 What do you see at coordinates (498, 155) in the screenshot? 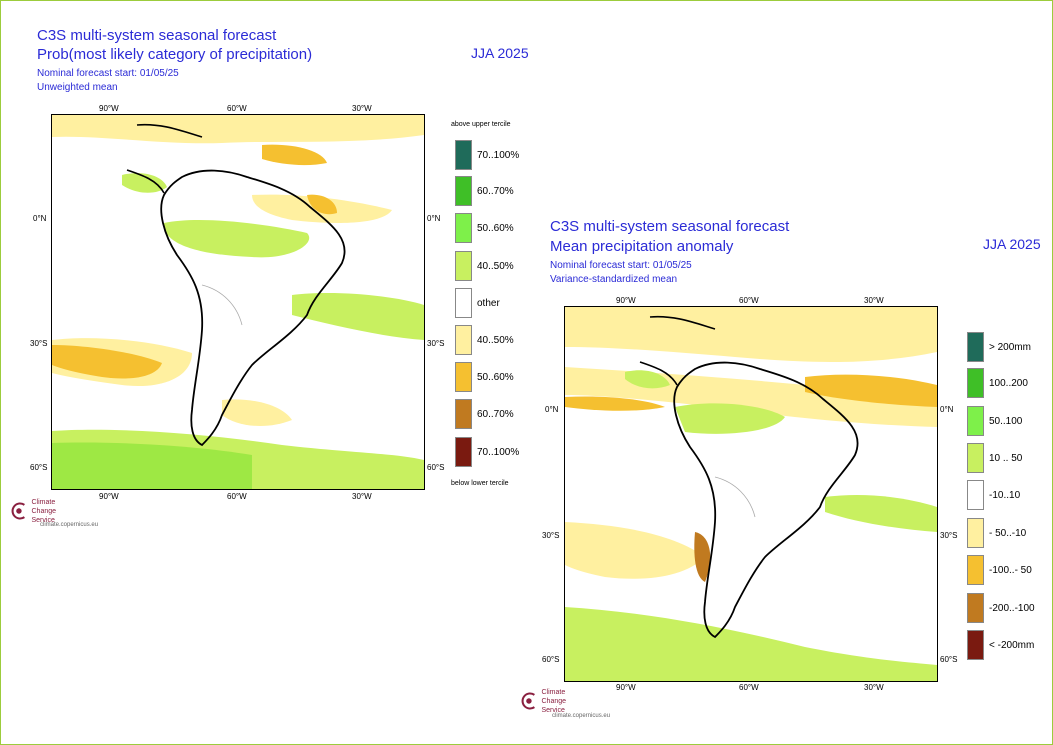
I see `left-legend-label: 70..100%` at bounding box center [498, 155].